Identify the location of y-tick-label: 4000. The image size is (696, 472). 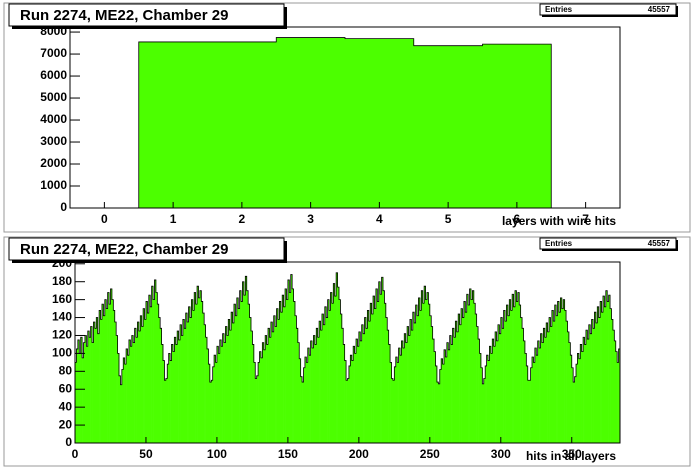
(53, 119).